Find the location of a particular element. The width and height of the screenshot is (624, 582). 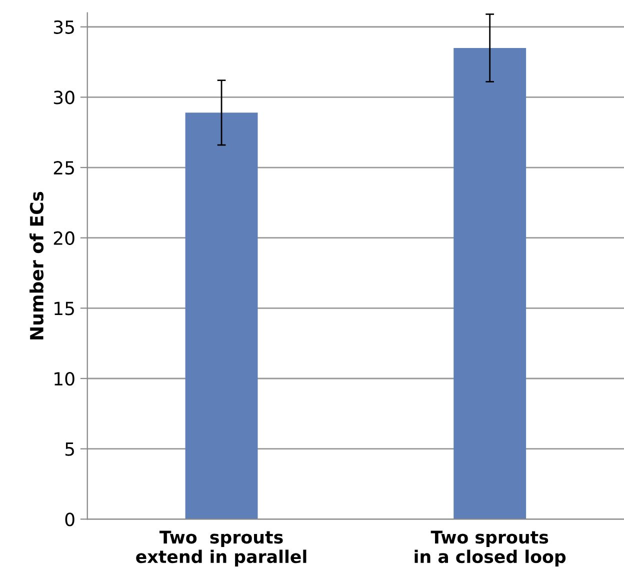

x-tick-label: Two sprouts extend in parallel is located at coordinates (221, 548).